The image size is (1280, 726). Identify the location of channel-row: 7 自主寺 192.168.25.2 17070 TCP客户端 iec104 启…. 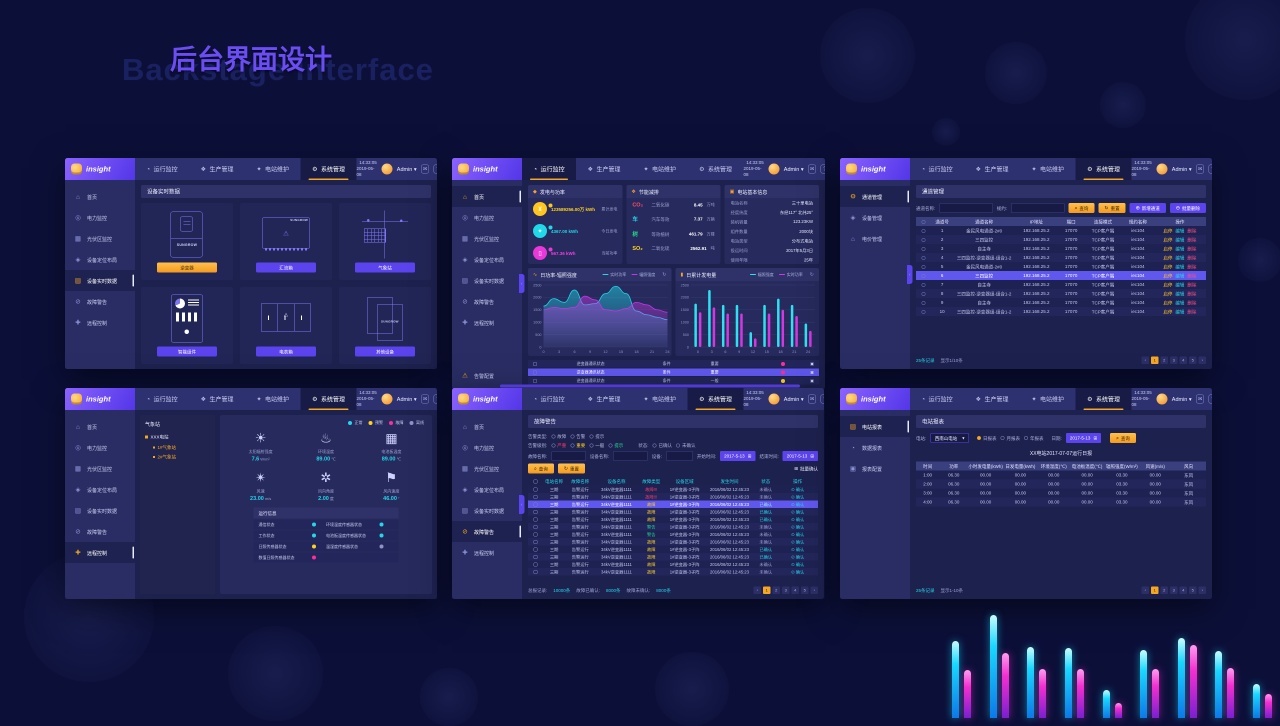
(1061, 284).